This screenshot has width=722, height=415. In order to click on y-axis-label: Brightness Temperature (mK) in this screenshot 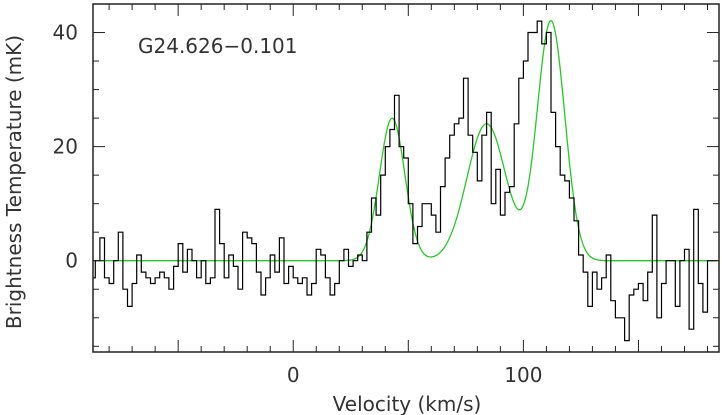, I will do `click(14, 182)`.